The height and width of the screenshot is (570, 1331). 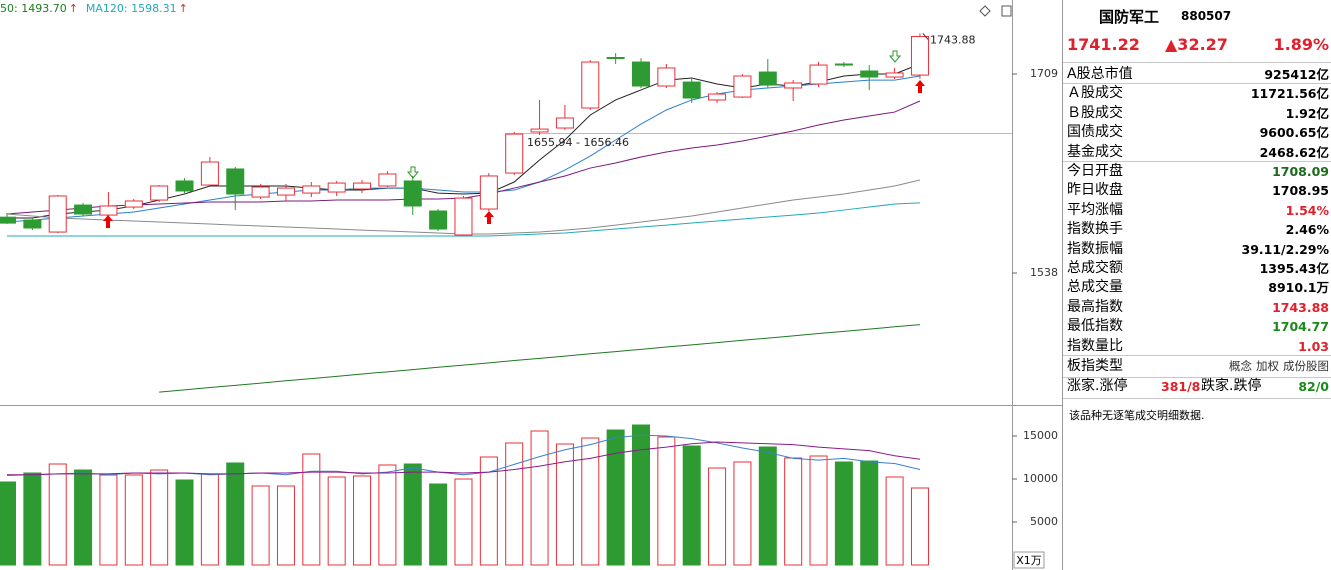 I want to click on row: 指数振幅 39.11/2.29%, so click(x=1198, y=249).